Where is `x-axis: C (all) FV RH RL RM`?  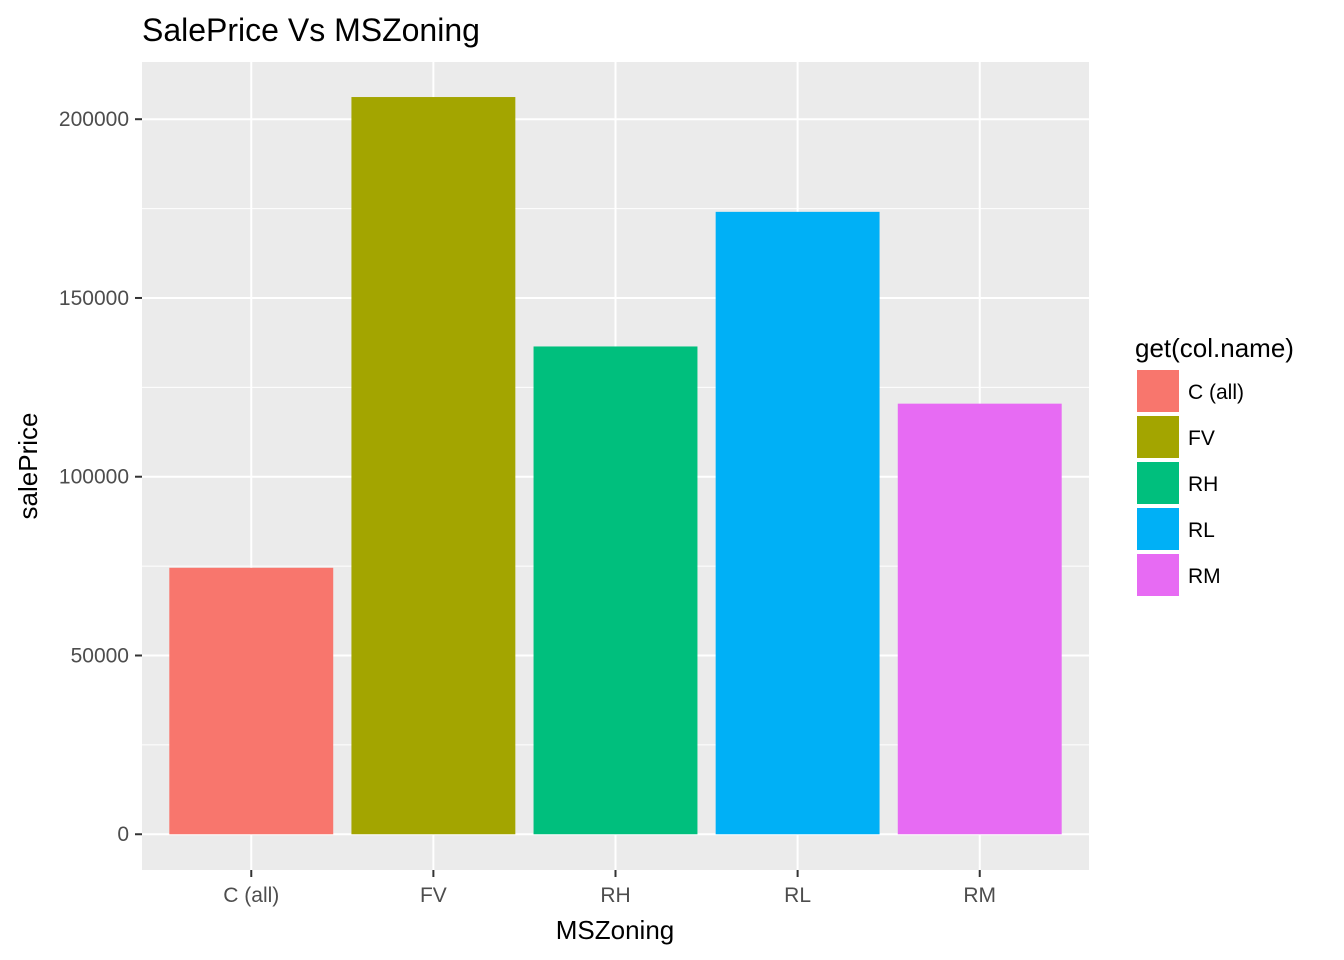 x-axis: C (all) FV RH RL RM is located at coordinates (609, 888).